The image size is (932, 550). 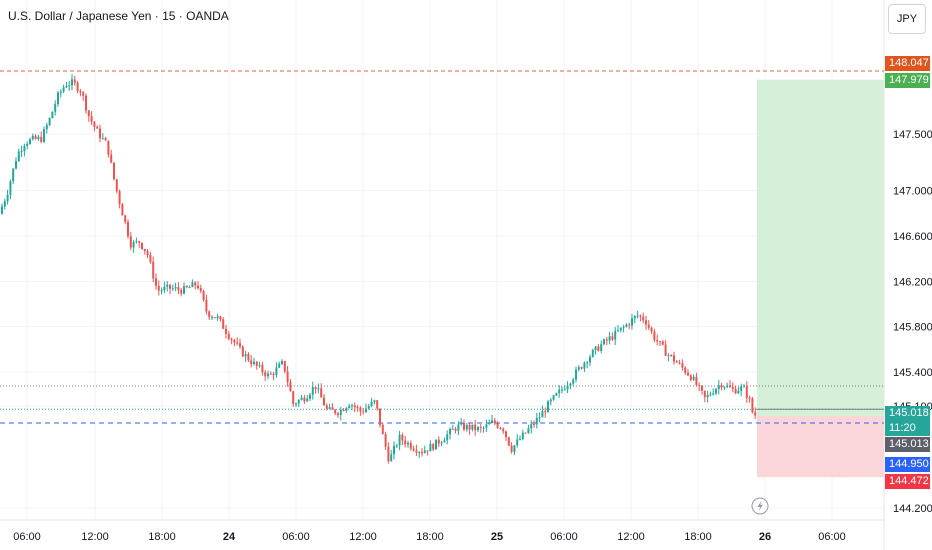 I want to click on time-tick-label: 06:00, so click(x=27, y=537).